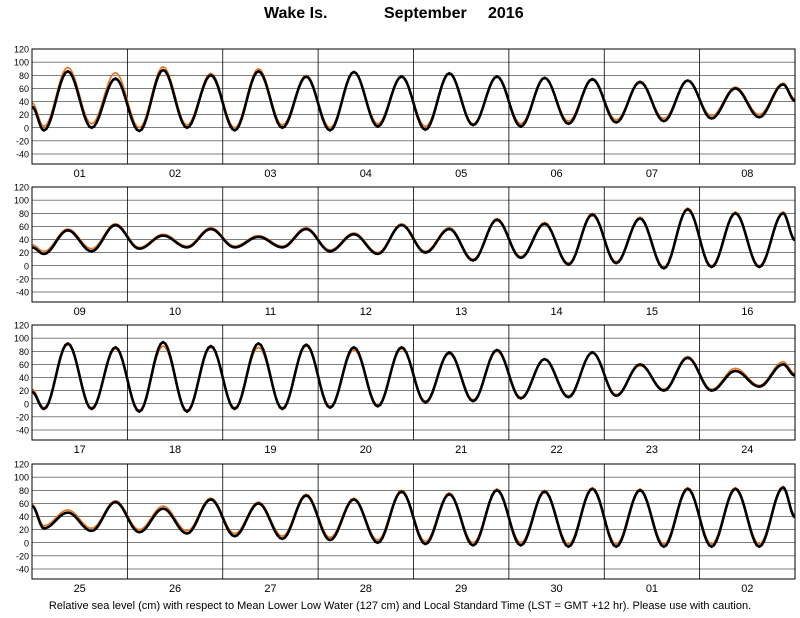  I want to click on station-name: Wake Is., so click(296, 13).